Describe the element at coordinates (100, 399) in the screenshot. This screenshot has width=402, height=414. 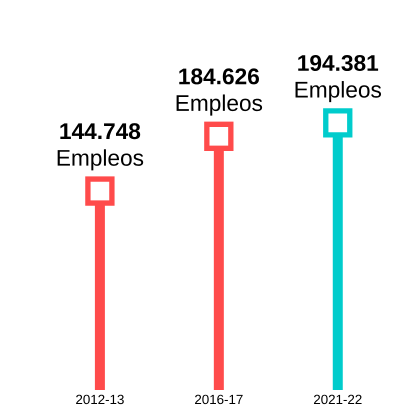
I see `x-tick-label: 2012-13` at that location.